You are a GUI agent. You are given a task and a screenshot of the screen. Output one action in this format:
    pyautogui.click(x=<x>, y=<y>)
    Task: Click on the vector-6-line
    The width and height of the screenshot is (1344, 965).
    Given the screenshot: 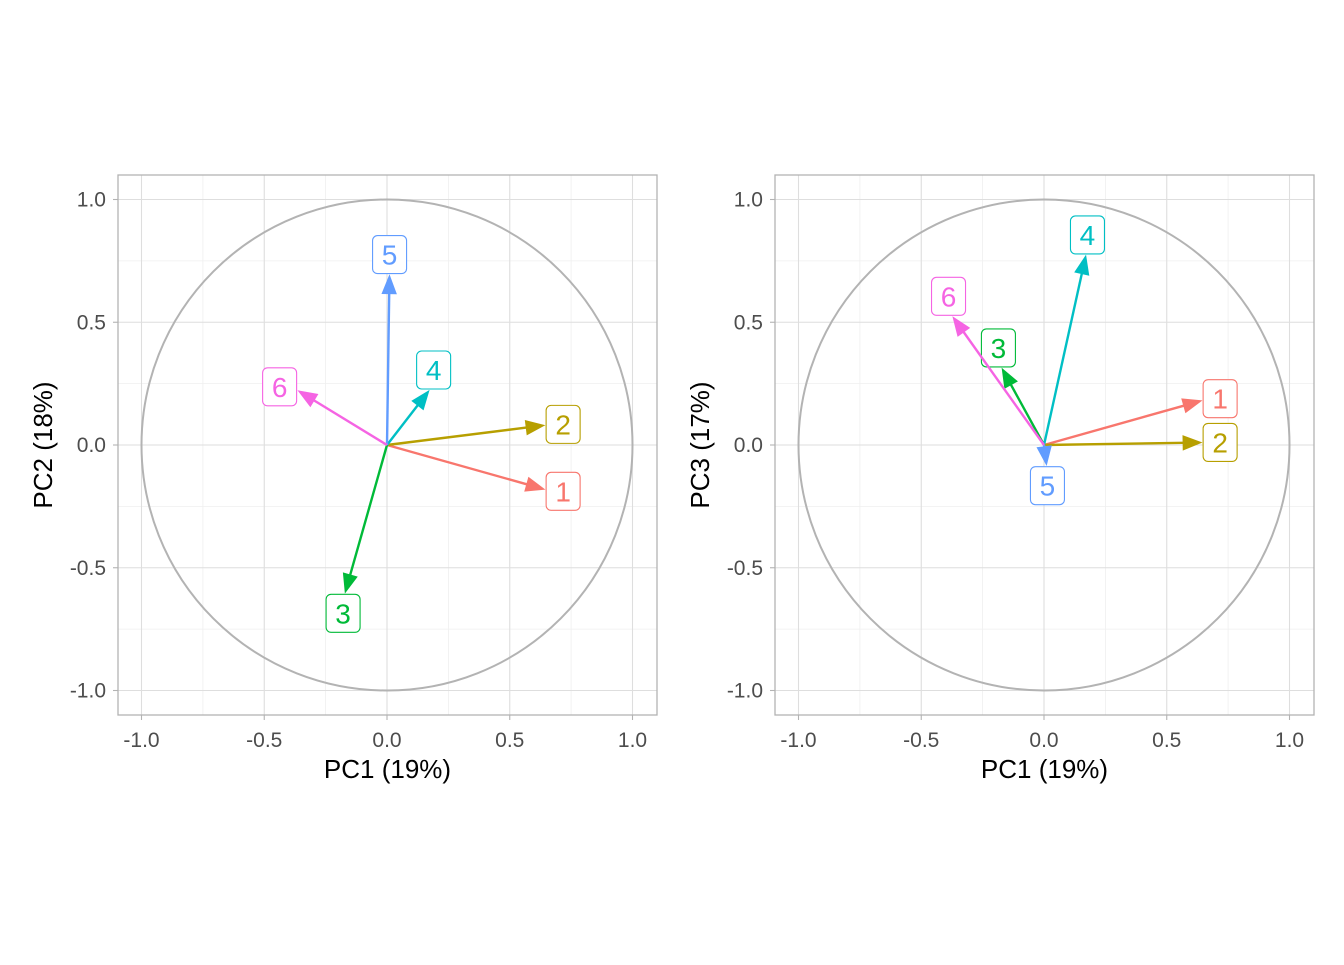 What is the action you would take?
    pyautogui.click(x=350, y=422)
    